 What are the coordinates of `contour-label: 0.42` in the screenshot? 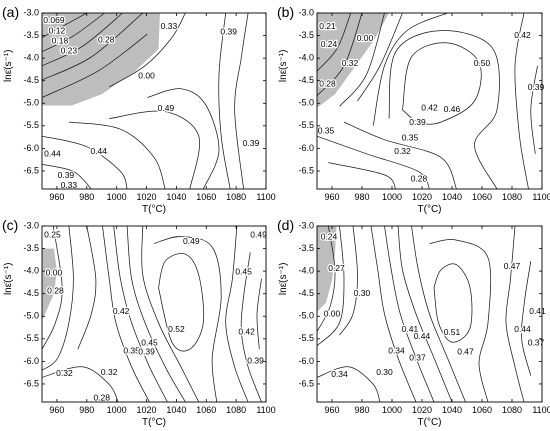 It's located at (121, 311).